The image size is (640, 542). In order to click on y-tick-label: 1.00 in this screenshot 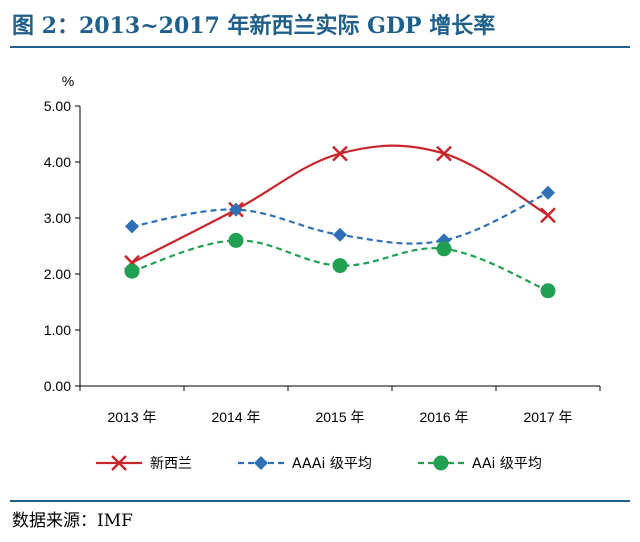, I will do `click(57, 330)`.